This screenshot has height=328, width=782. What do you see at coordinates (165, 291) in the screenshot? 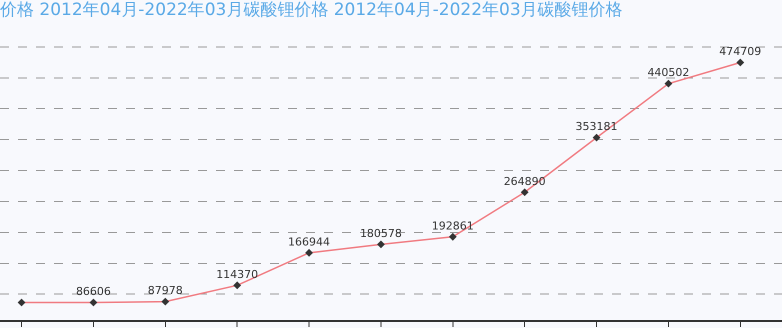
I see `data-label: 87978` at bounding box center [165, 291].